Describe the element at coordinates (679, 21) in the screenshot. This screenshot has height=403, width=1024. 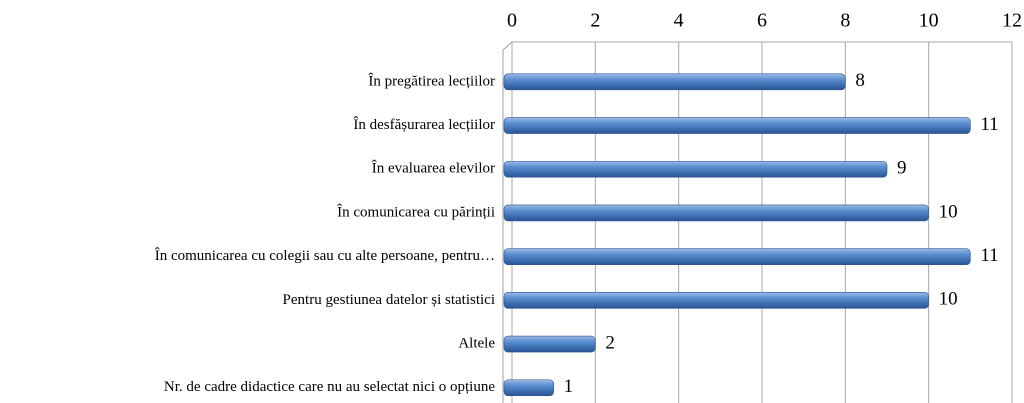
I see `x-tick-label: 4` at that location.